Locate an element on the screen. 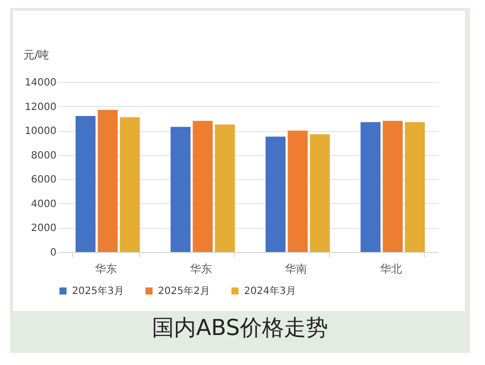  text: 国内ABS价格走势 is located at coordinates (240, 329).